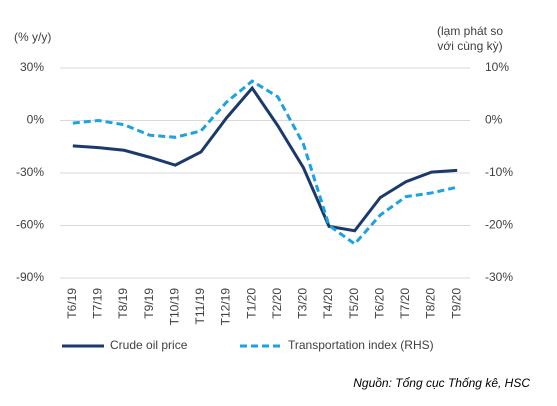  What do you see at coordinates (32, 37) in the screenshot?
I see `y-axis-title: (% y/y)` at bounding box center [32, 37].